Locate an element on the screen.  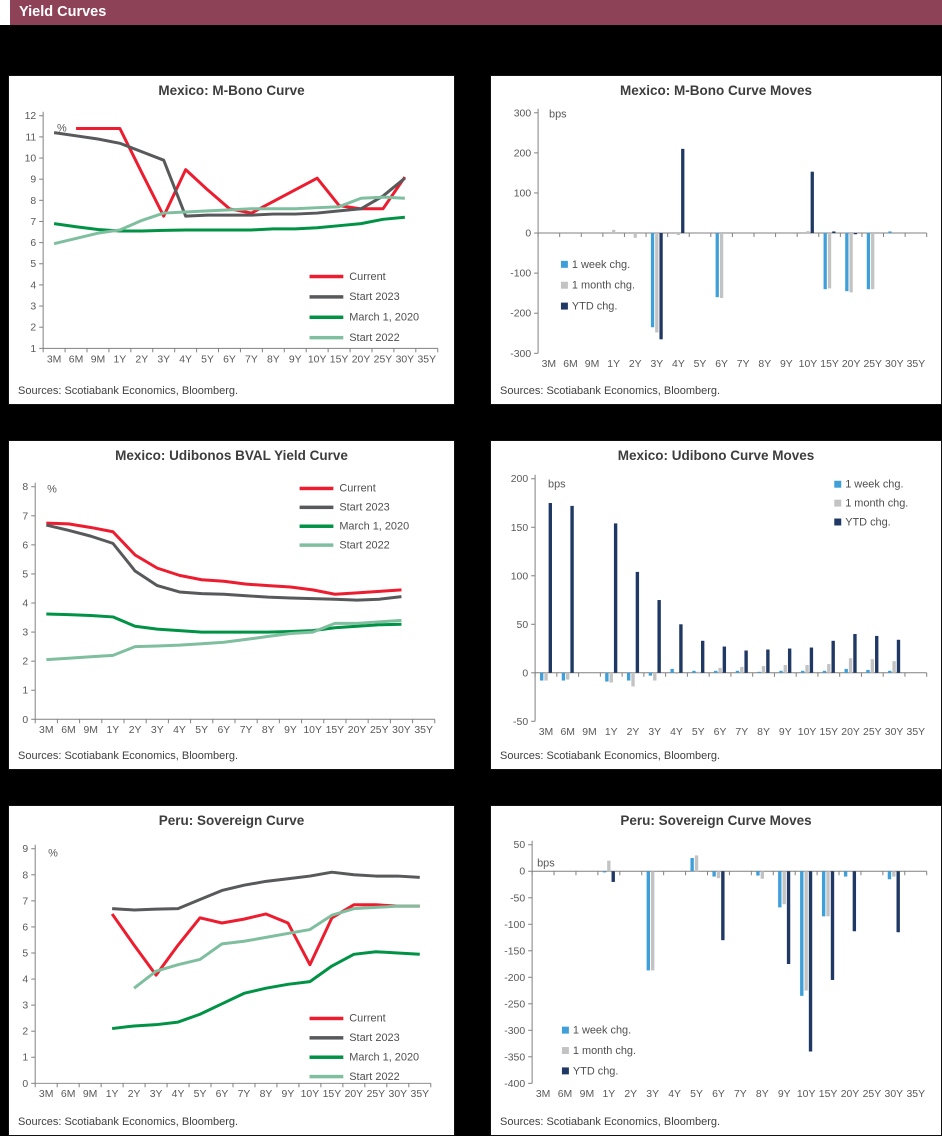
legend-label: 1 week chg. is located at coordinates (602, 1031).